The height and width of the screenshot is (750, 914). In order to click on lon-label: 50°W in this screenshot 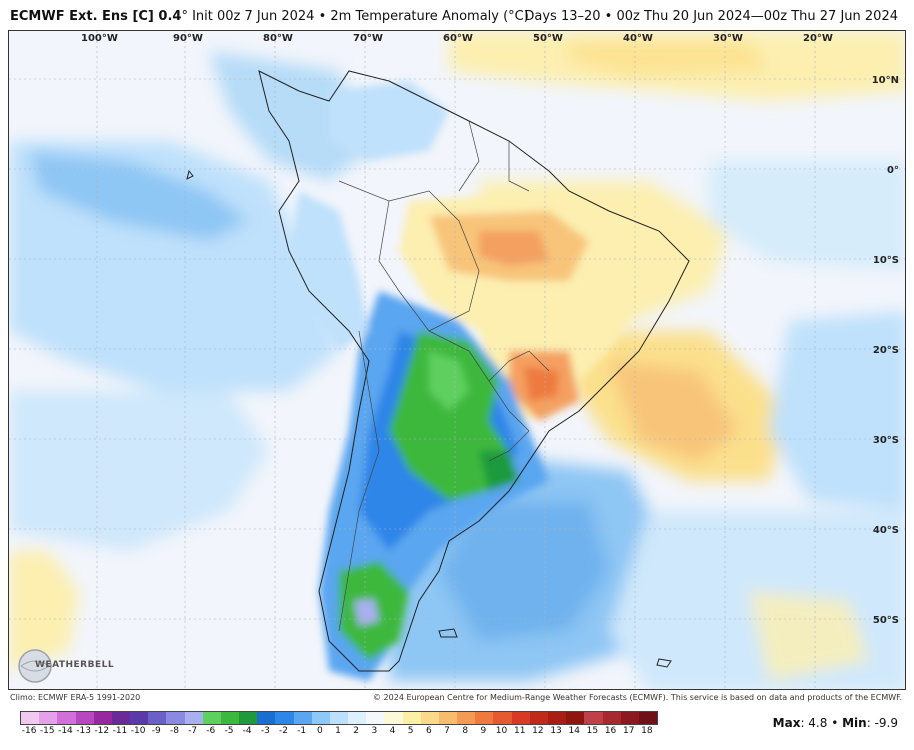, I will do `click(548, 38)`.